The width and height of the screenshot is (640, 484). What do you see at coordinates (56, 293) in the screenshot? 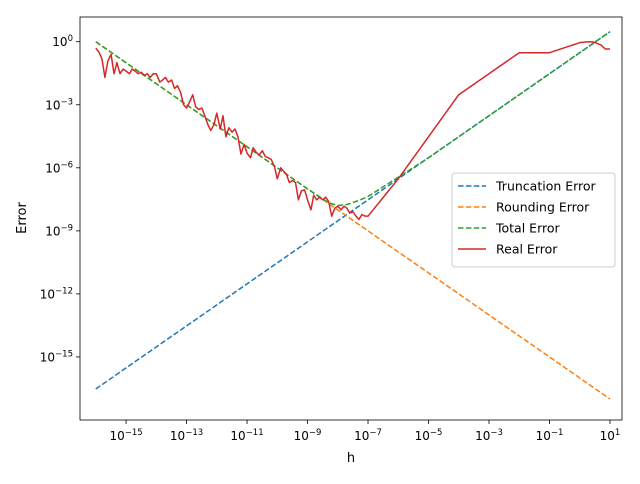
I see `y-tick-label: 10⁻¹²` at bounding box center [56, 293].